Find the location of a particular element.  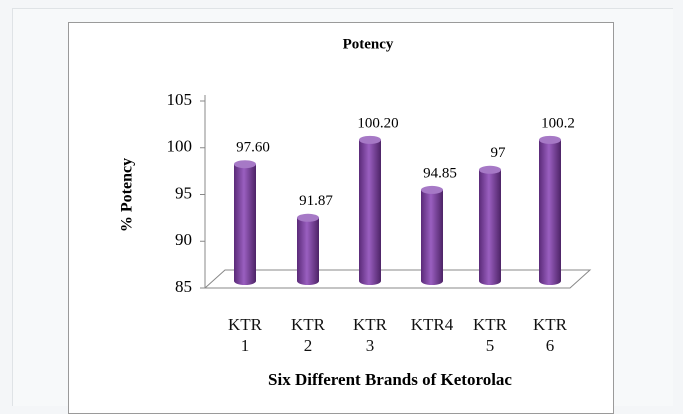

y-tick-label: 90 is located at coordinates (183, 239).